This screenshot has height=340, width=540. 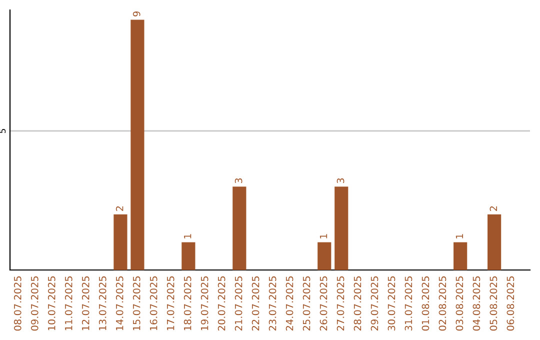 I want to click on x-tick-label: 22.07.2025, so click(x=256, y=303).